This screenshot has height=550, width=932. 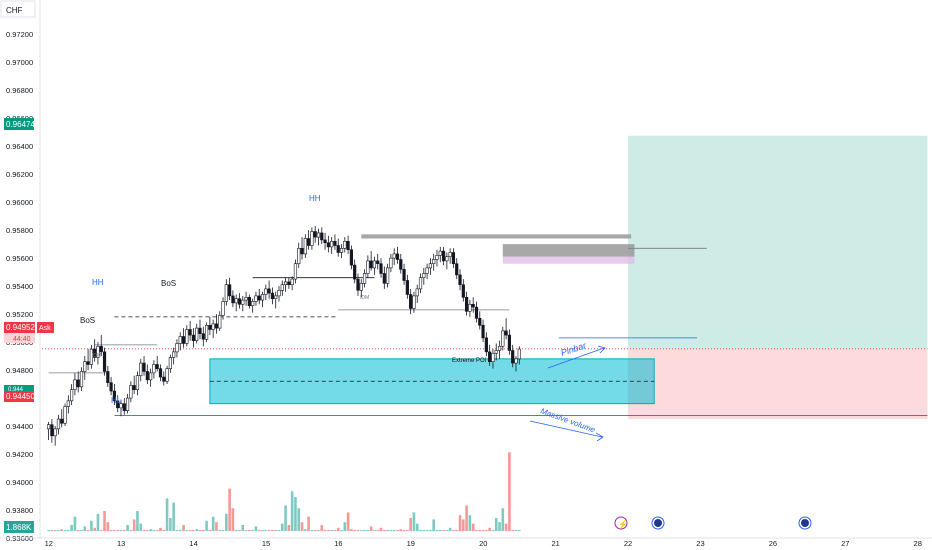 I want to click on flash-event-icon: ⚡, so click(x=621, y=523).